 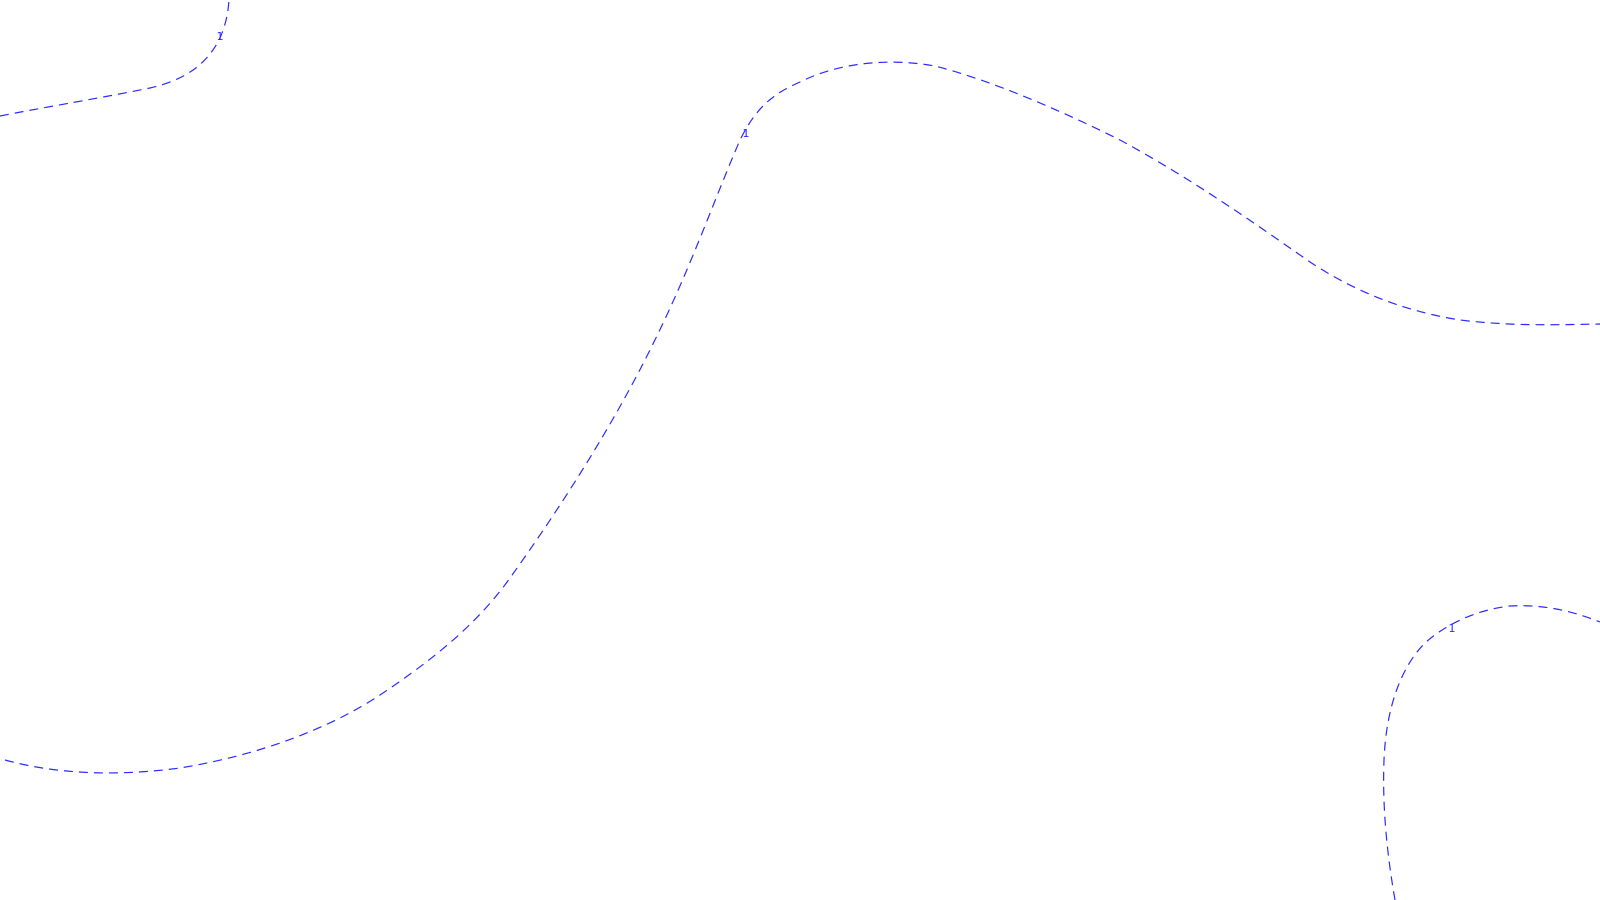 What do you see at coordinates (220, 36) in the screenshot?
I see `contour-label-top-left: 1` at bounding box center [220, 36].